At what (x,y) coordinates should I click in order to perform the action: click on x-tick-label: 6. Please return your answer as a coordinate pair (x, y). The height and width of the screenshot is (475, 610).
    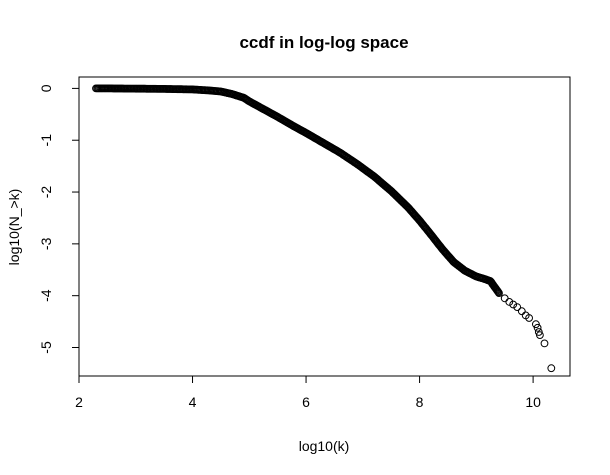
    Looking at the image, I should click on (306, 402).